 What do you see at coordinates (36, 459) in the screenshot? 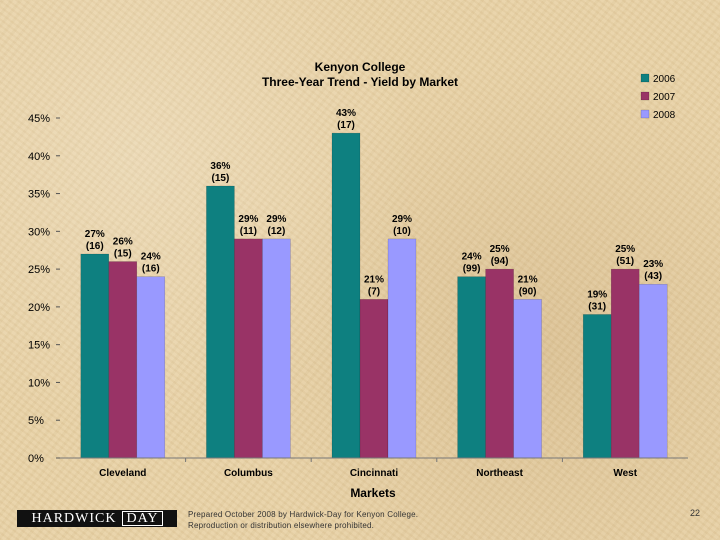
I see `y-tick-label: 0%` at bounding box center [36, 459].